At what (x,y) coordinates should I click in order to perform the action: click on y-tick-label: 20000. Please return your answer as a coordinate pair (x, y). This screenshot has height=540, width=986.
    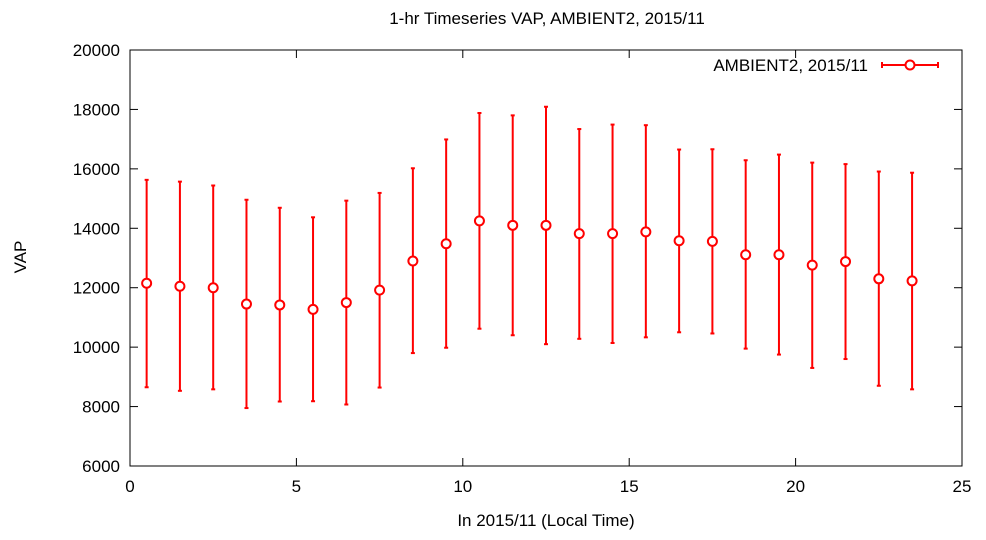
    Looking at the image, I should click on (96, 50).